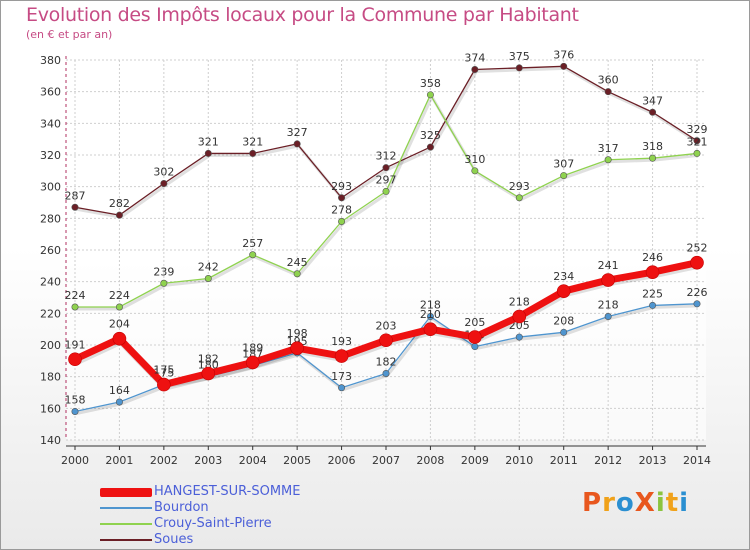 This screenshot has width=750, height=550. What do you see at coordinates (126, 524) in the screenshot?
I see `legend-swatch-crouy` at bounding box center [126, 524].